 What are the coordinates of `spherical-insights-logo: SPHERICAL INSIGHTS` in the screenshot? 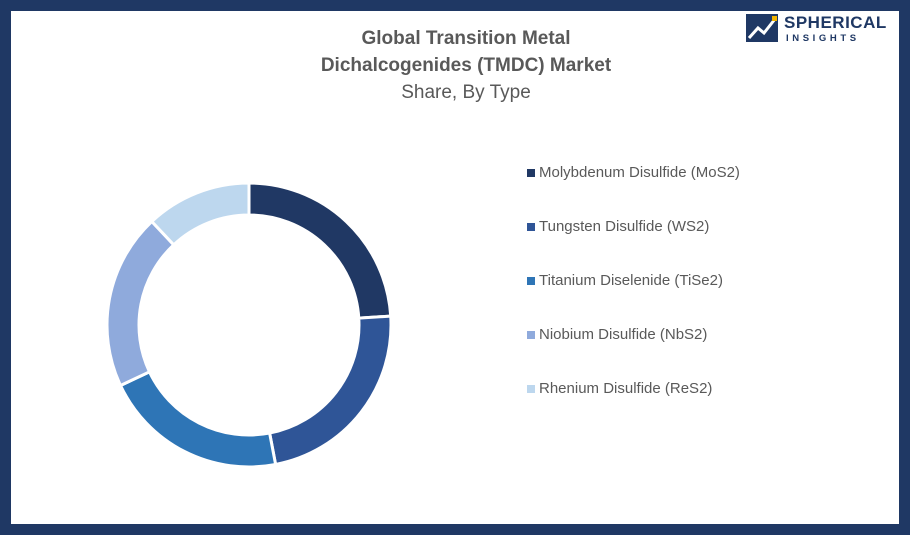 It's located at (816, 29).